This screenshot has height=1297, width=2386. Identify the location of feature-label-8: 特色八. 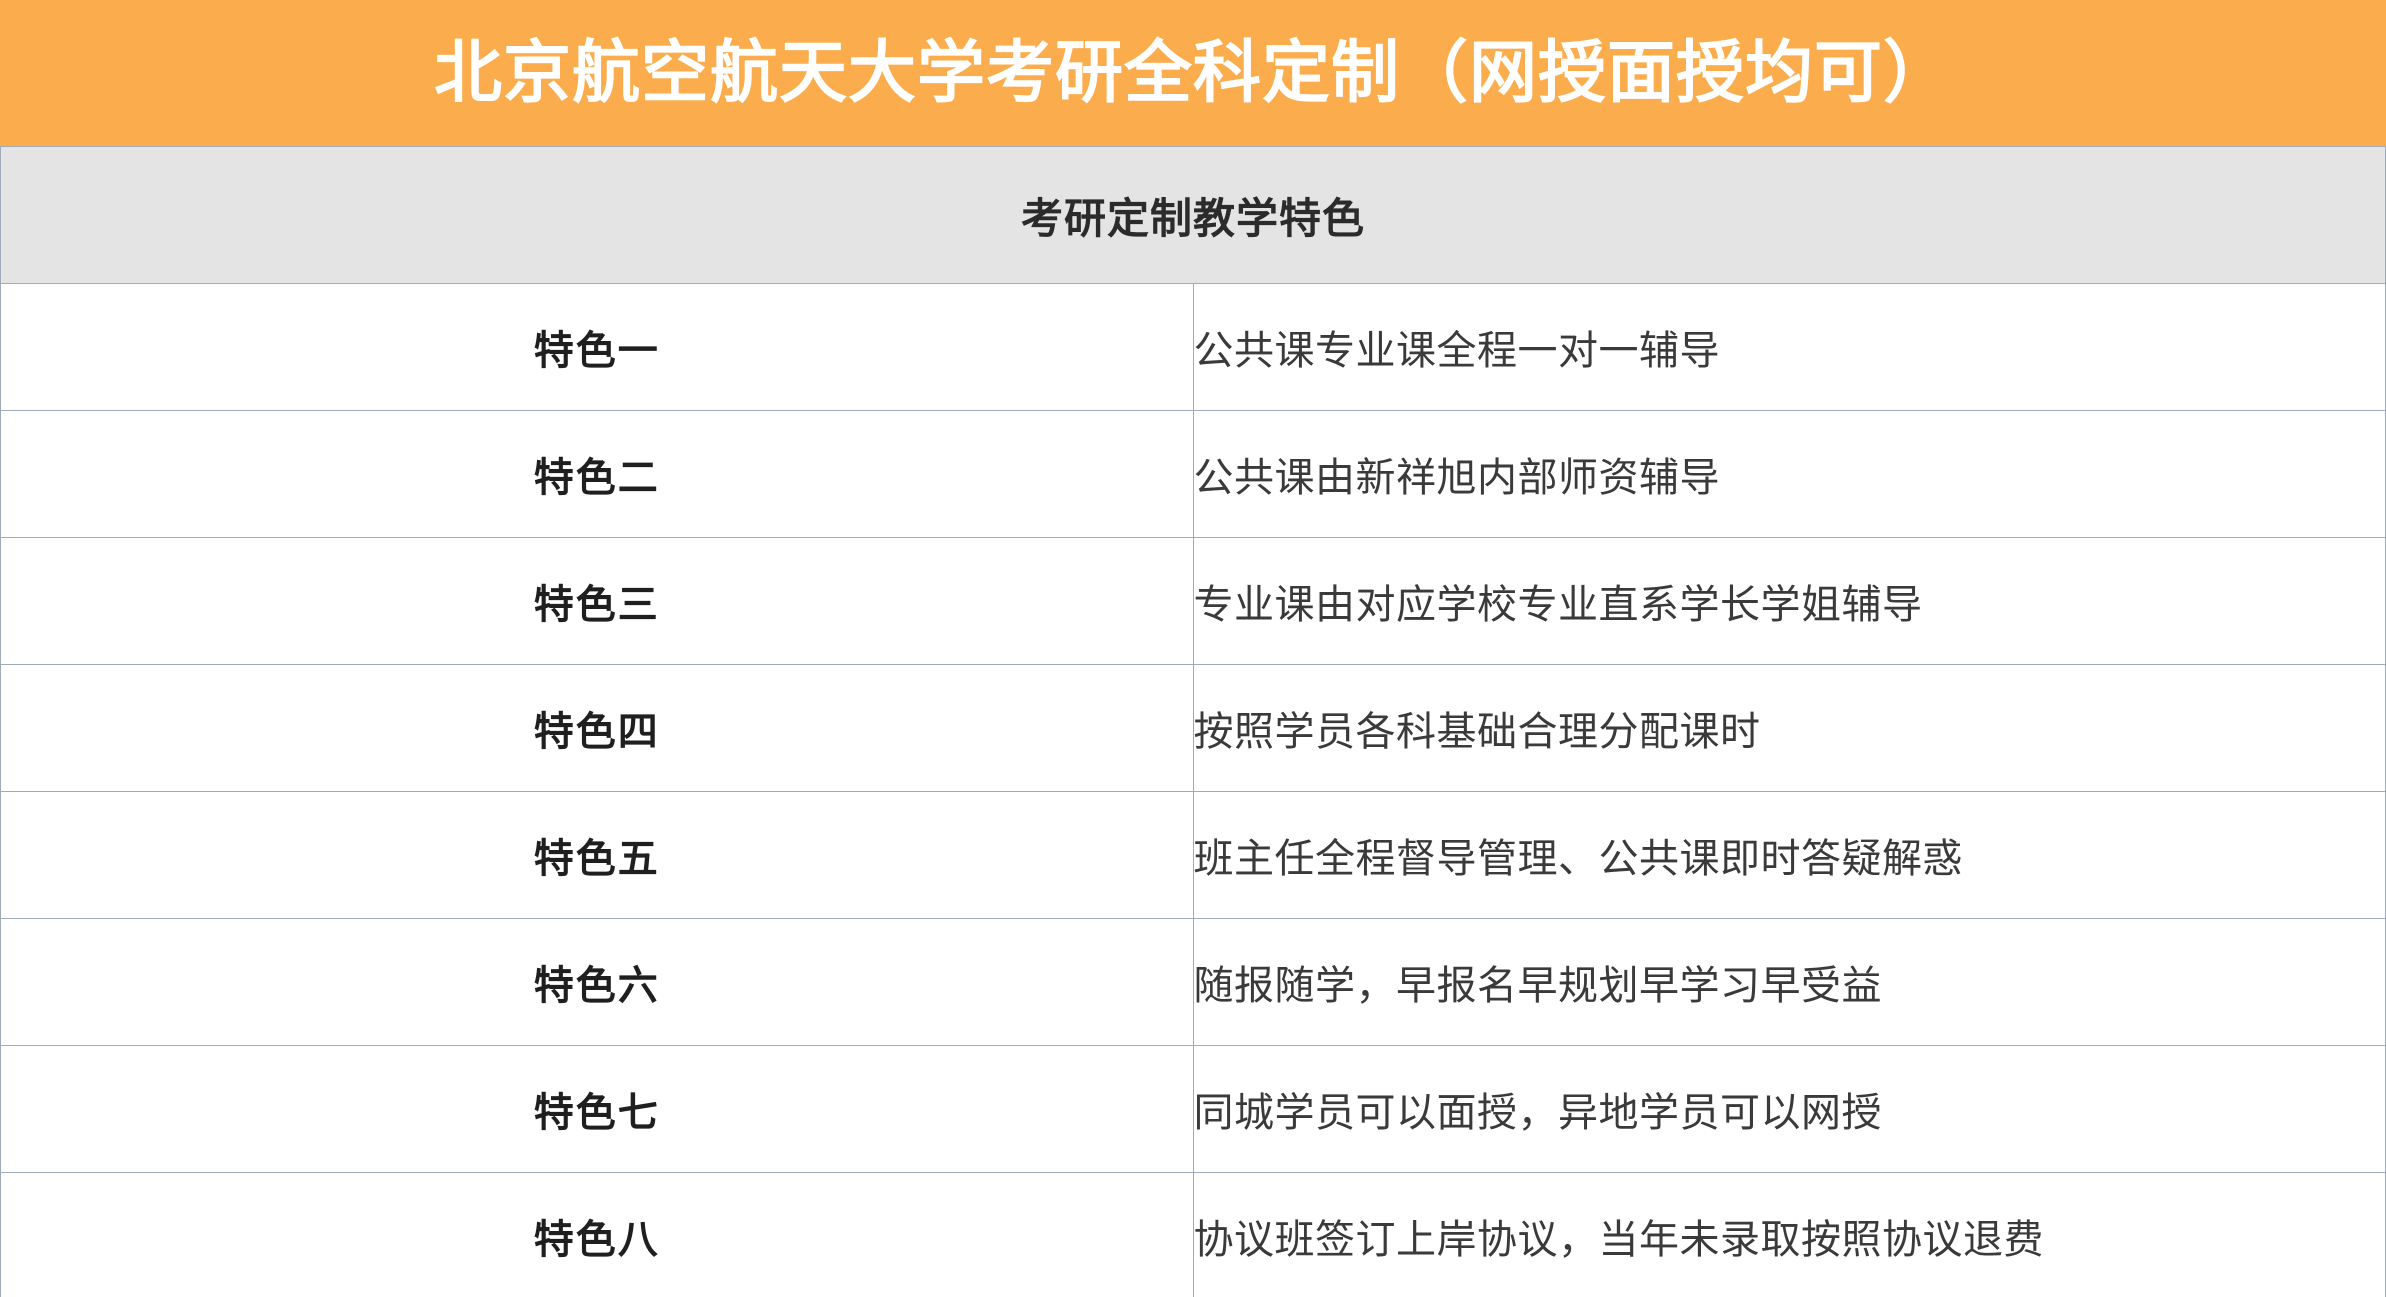
(597, 1234).